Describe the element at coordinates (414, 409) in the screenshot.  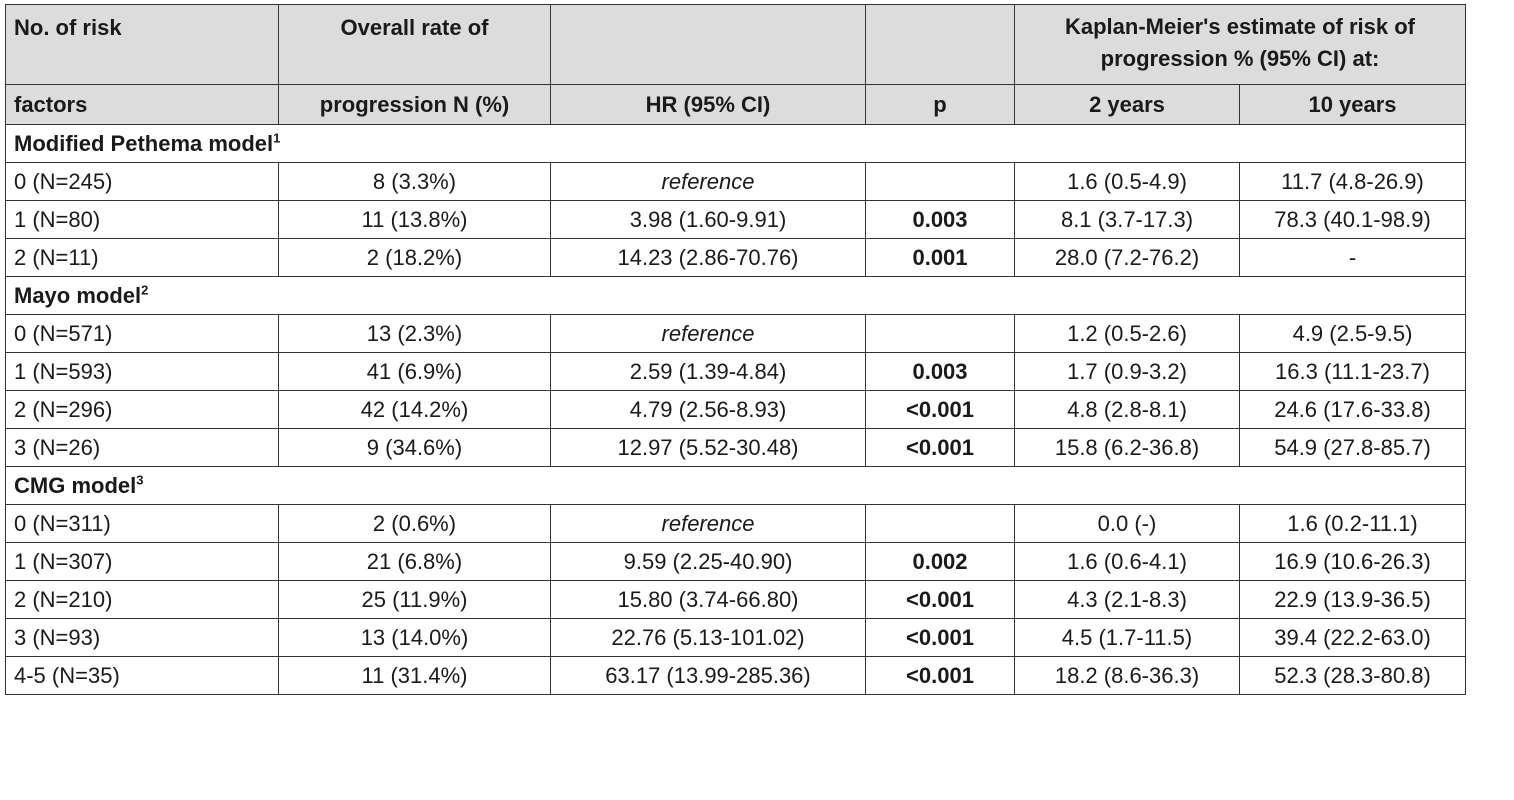
I see `cell-progression-rate: 42 (14.2%)` at that location.